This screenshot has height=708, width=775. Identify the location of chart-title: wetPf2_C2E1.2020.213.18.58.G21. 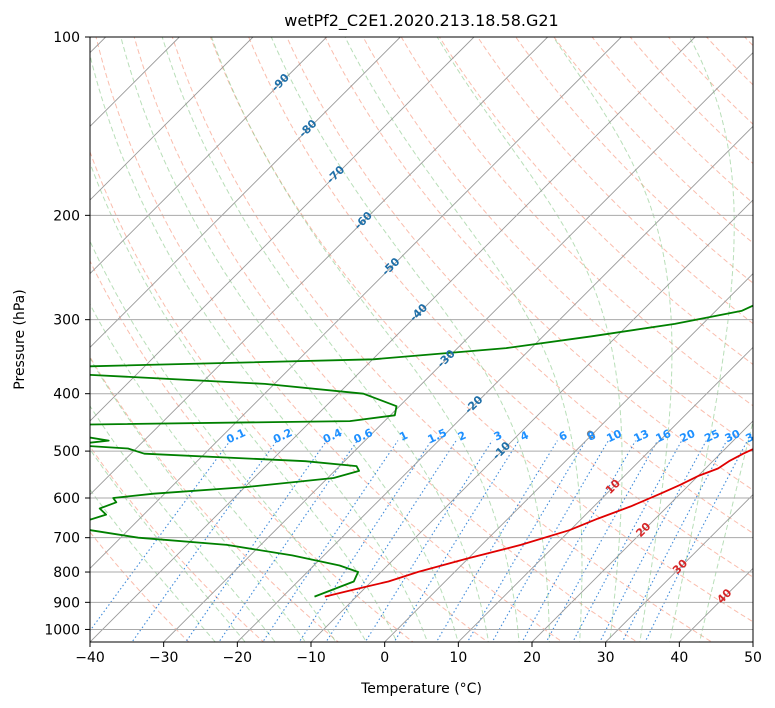
(421, 21).